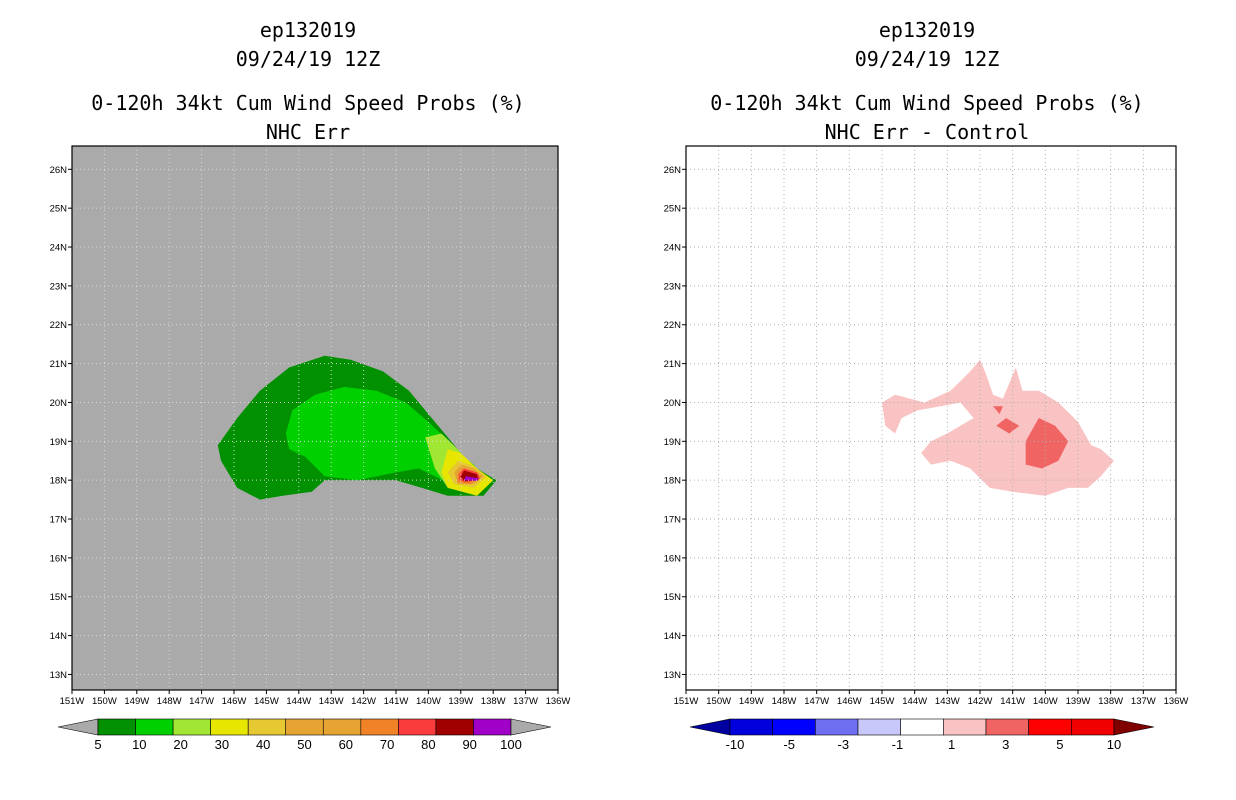 The width and height of the screenshot is (1236, 800). I want to click on panel1-xtick-label-140W: 140W, so click(428, 701).